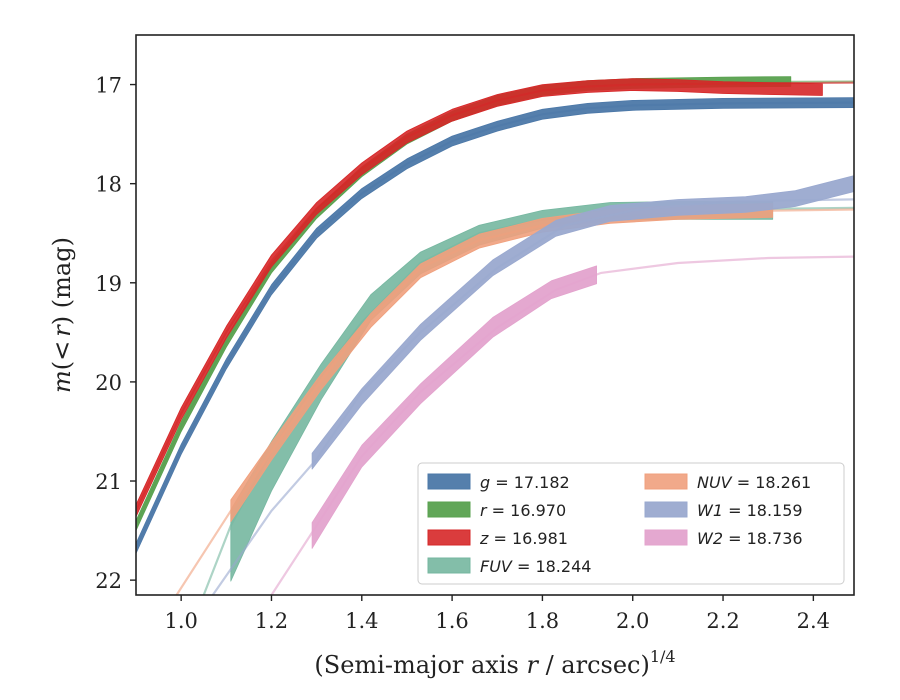 Image resolution: width=900 pixels, height=700 pixels. Describe the element at coordinates (750, 538) in the screenshot. I see `legend-label: W2 = 18.736` at that location.